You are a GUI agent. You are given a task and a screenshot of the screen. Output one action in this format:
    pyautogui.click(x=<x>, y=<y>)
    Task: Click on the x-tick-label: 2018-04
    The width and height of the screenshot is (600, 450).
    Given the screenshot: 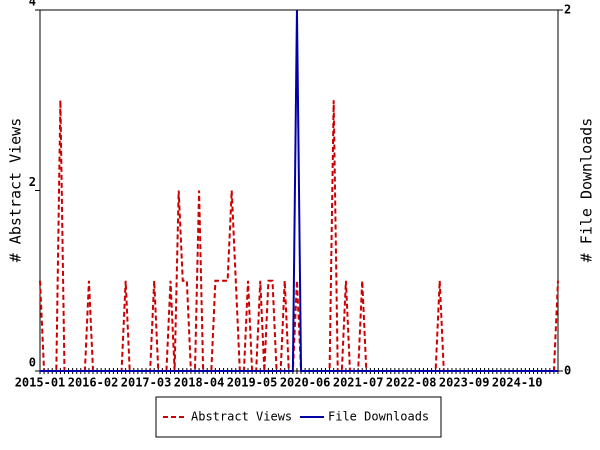 What is the action you would take?
    pyautogui.click(x=199, y=383)
    